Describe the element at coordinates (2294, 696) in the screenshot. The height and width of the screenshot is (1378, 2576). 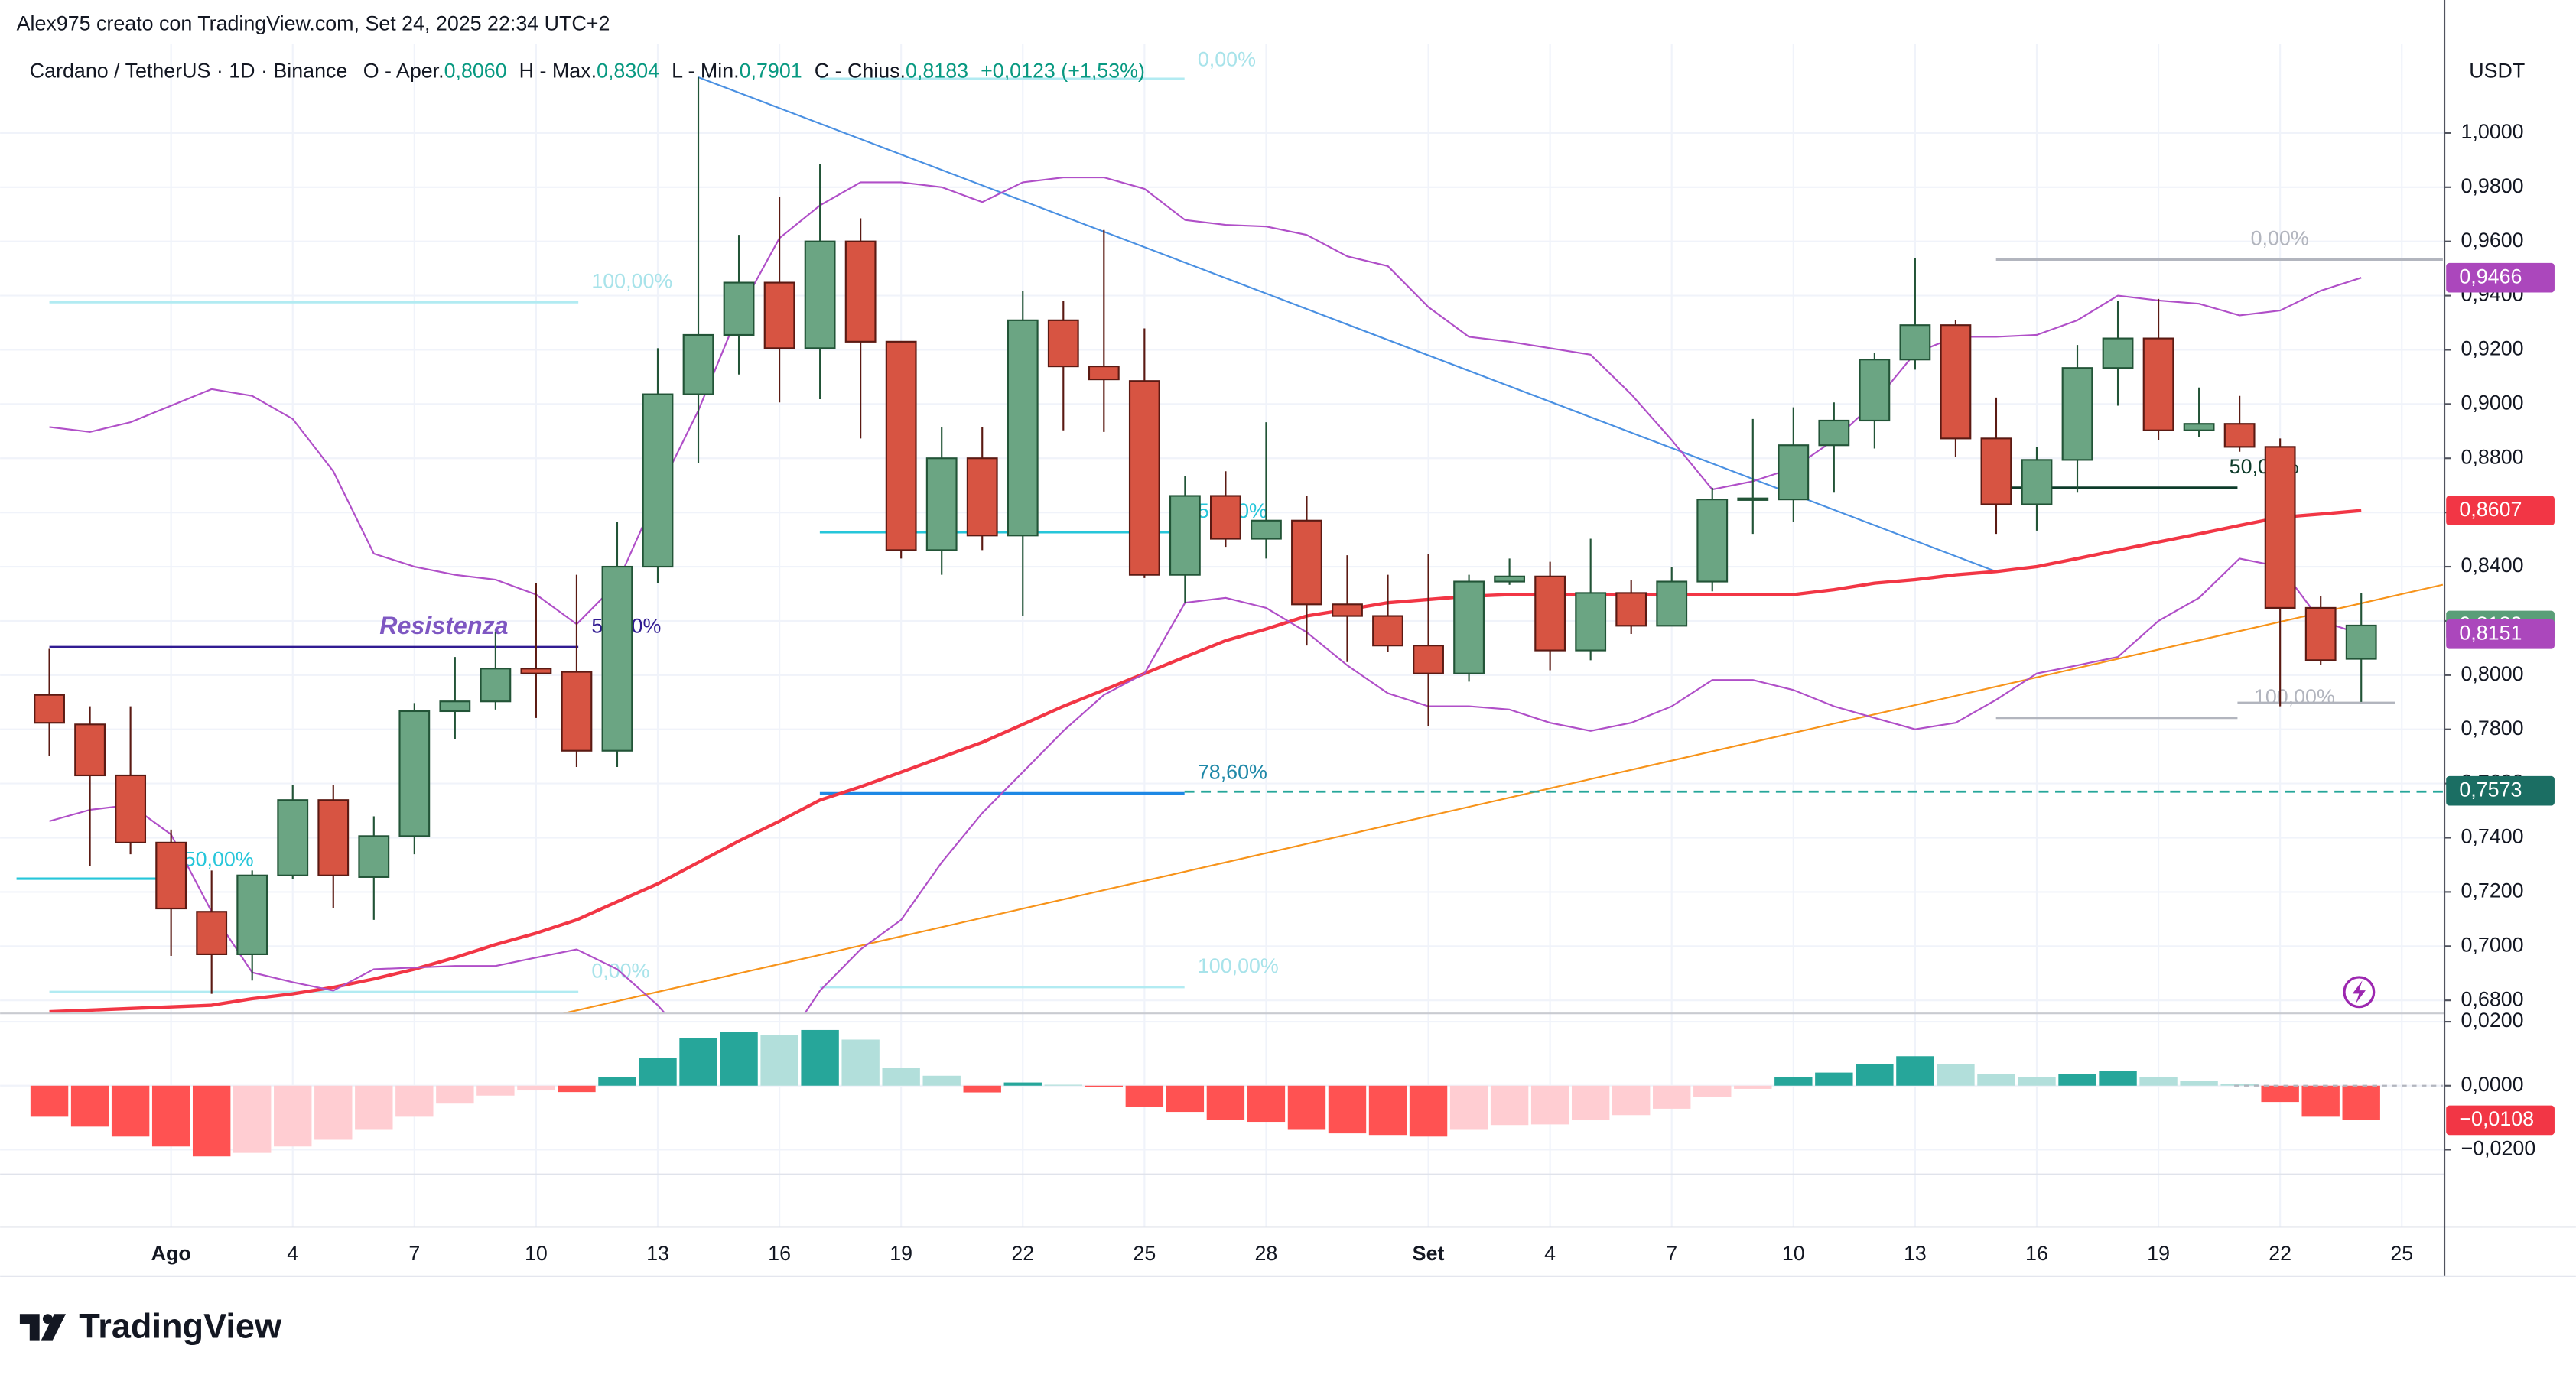
I see `fib-label: 100,00%` at that location.